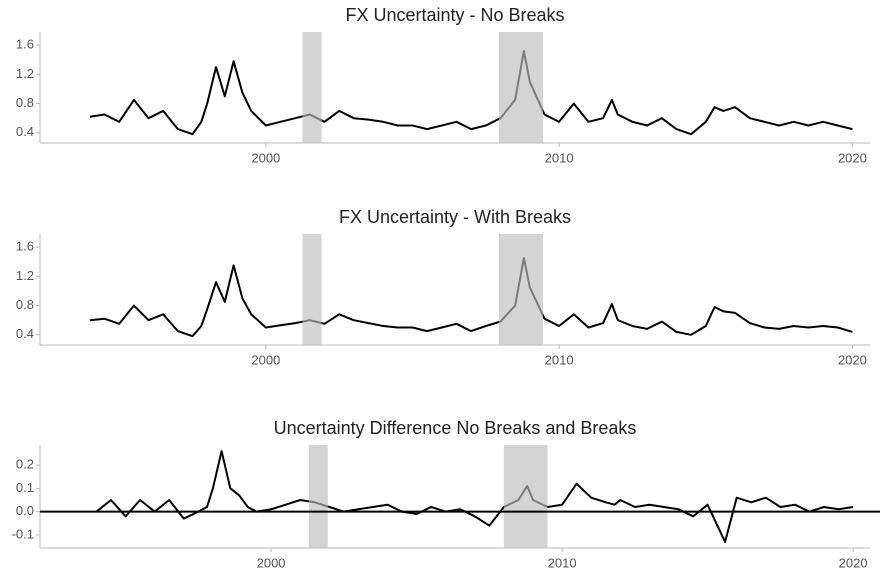 Image resolution: width=884 pixels, height=579 pixels. Describe the element at coordinates (25, 487) in the screenshot. I see `y-tick-label: 0.1` at that location.